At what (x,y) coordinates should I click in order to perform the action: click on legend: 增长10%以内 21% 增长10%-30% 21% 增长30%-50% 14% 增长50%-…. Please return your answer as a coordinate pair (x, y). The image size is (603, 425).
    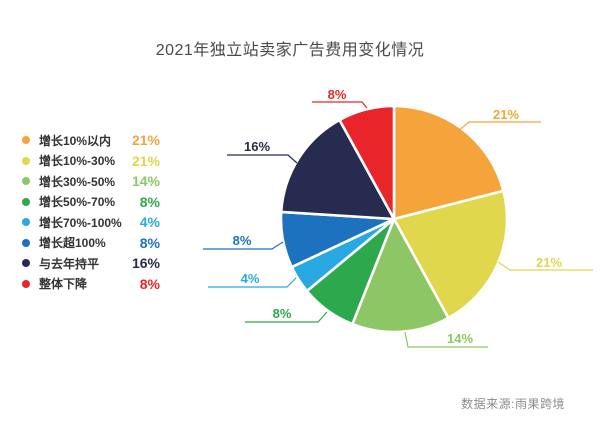
    Looking at the image, I should click on (91, 212).